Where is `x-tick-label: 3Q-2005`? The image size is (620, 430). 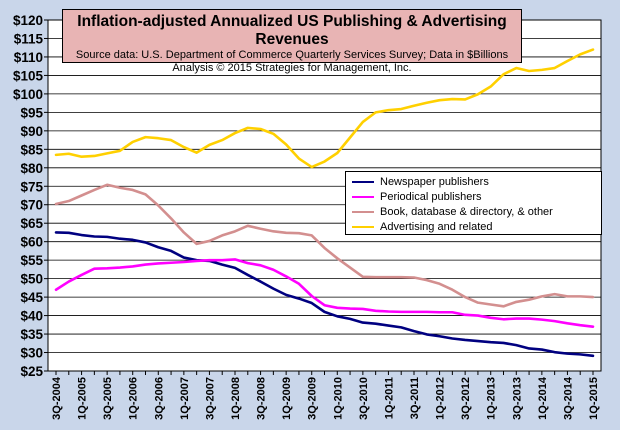
x-tick-label: 3Q-2005 is located at coordinates (108, 398).